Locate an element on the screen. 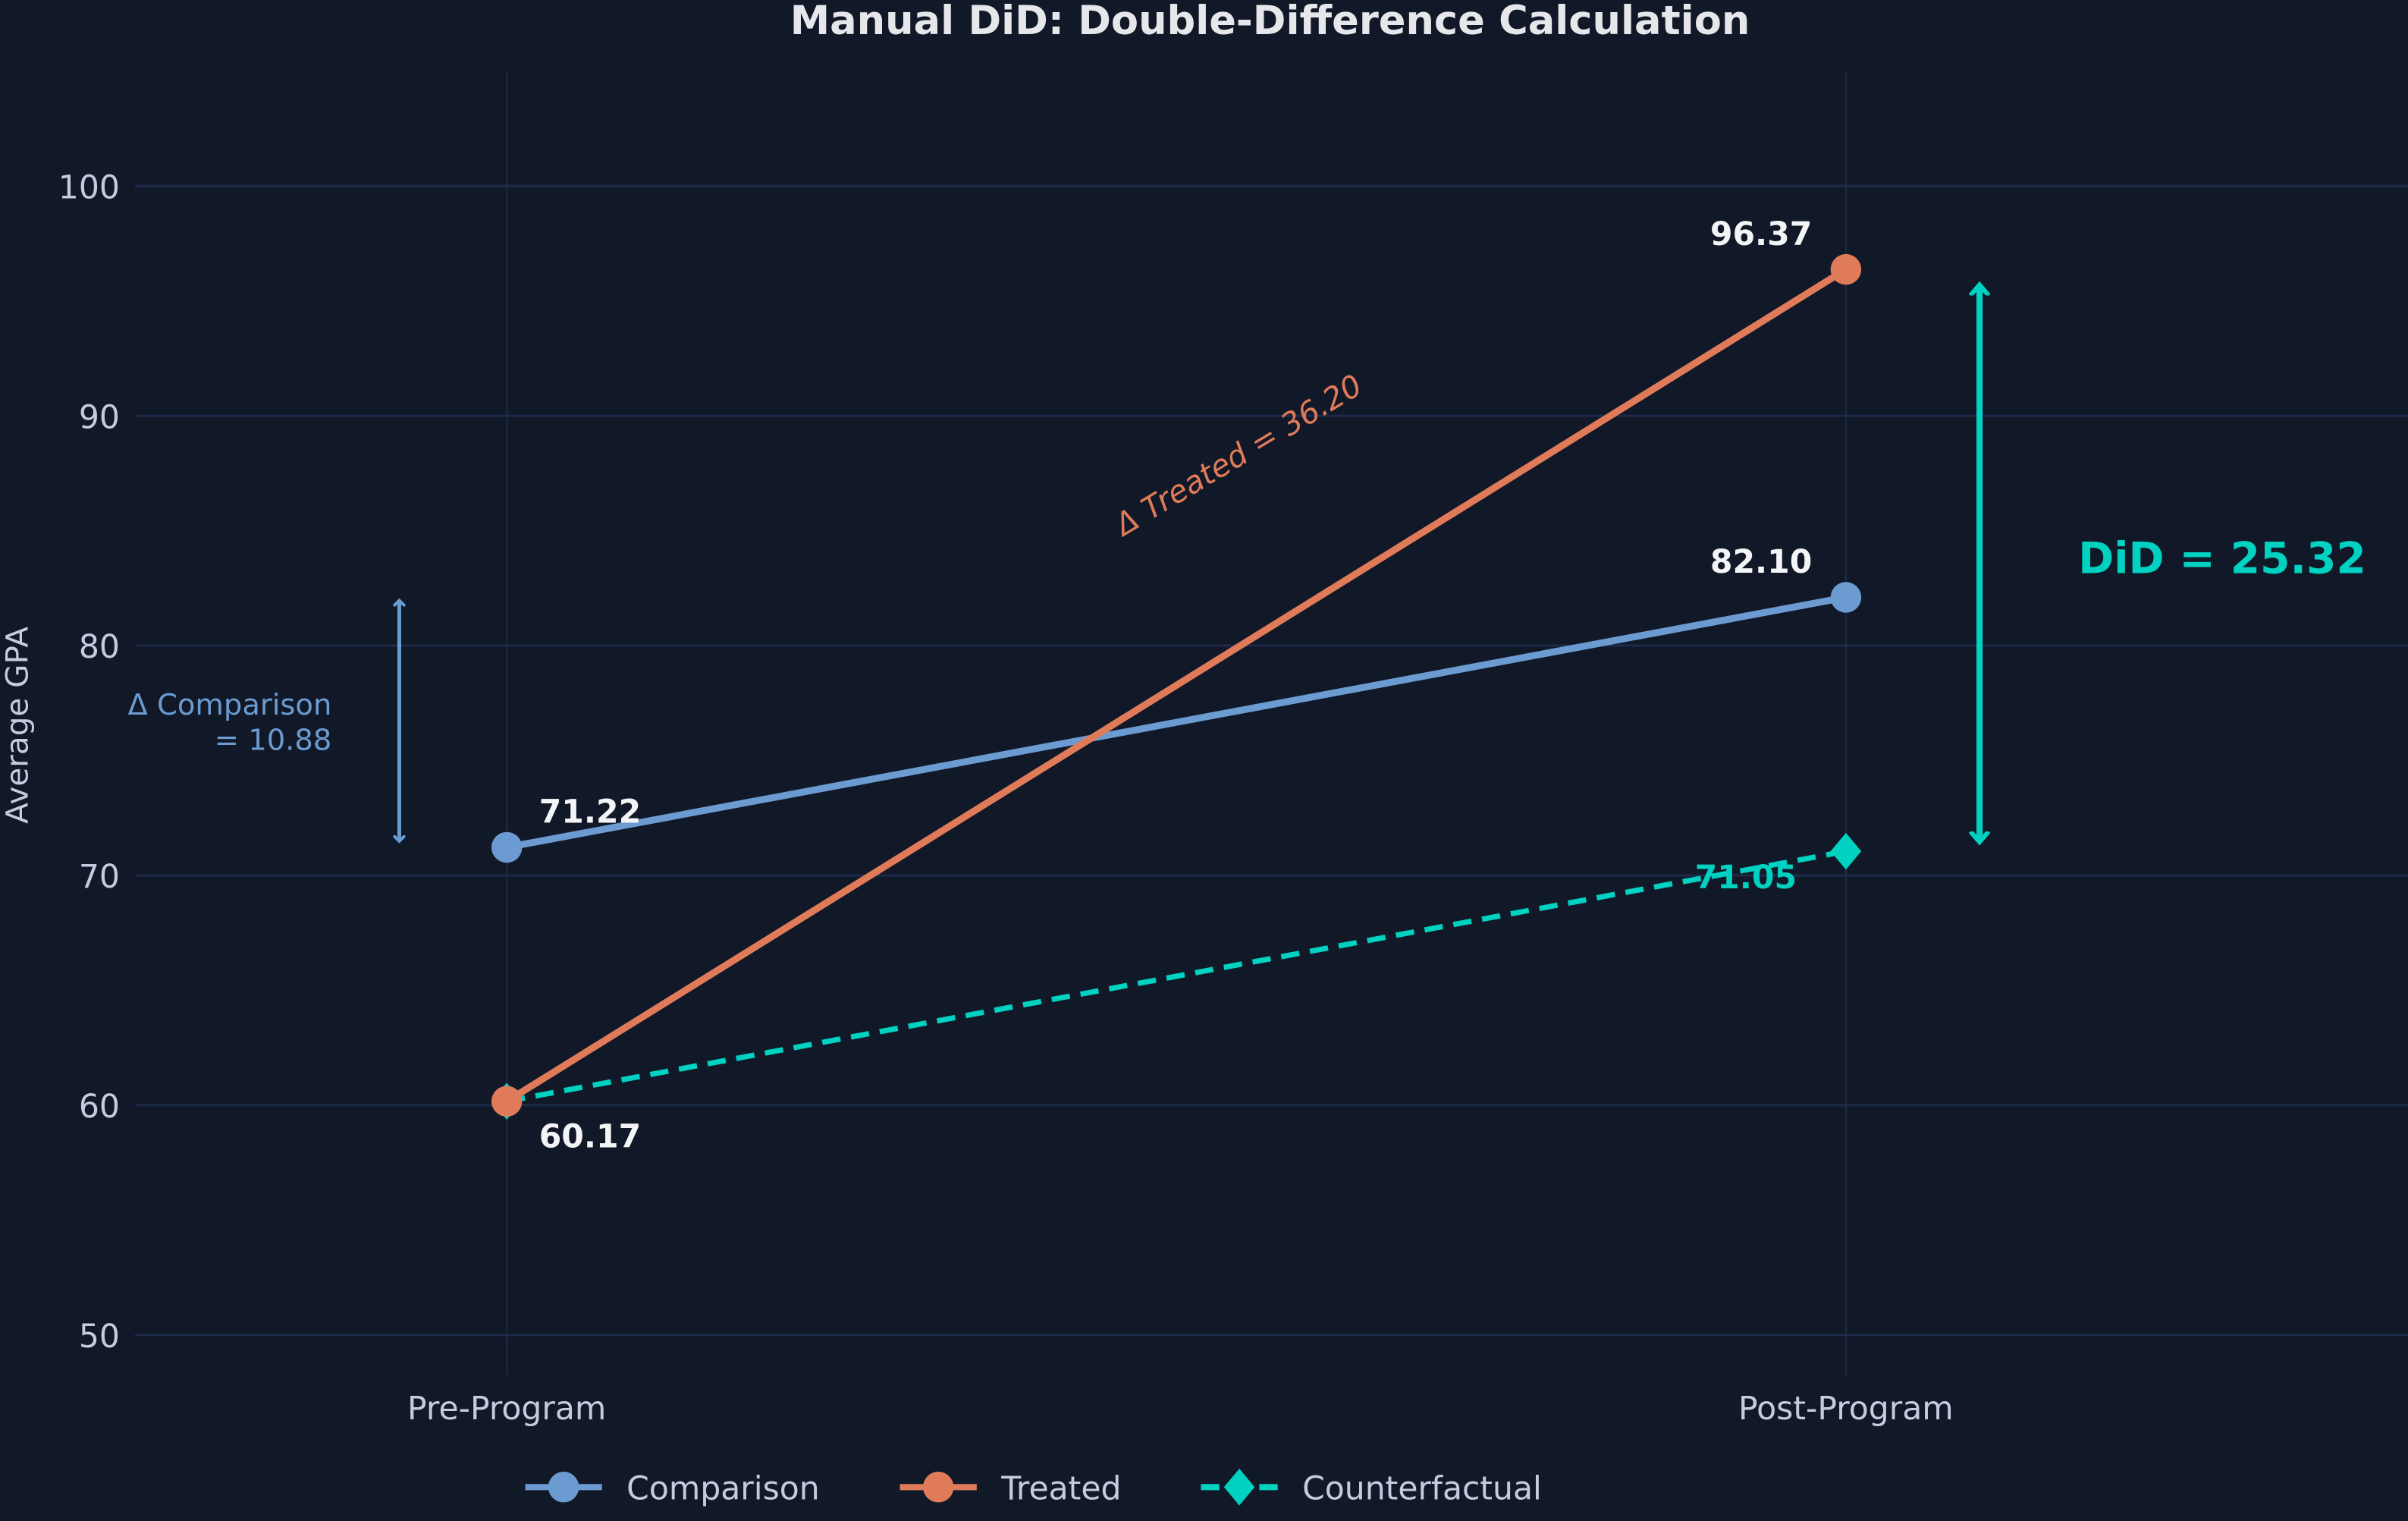  data-label: 96.37 is located at coordinates (1761, 234).